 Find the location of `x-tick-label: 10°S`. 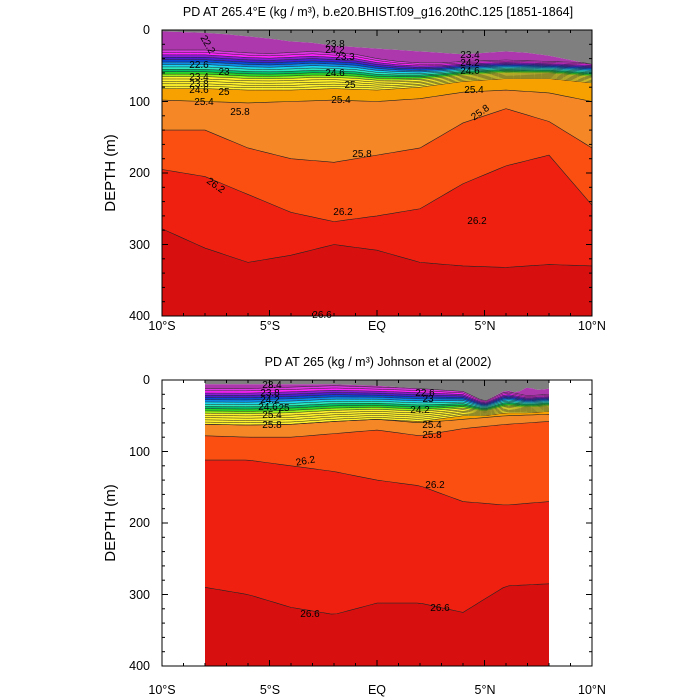

x-tick-label: 10°S is located at coordinates (161, 690).